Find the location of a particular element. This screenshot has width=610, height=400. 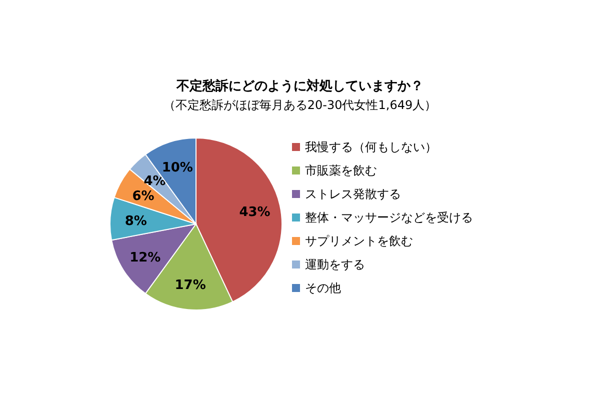

legend-label: 市販薬を飲む is located at coordinates (341, 171).